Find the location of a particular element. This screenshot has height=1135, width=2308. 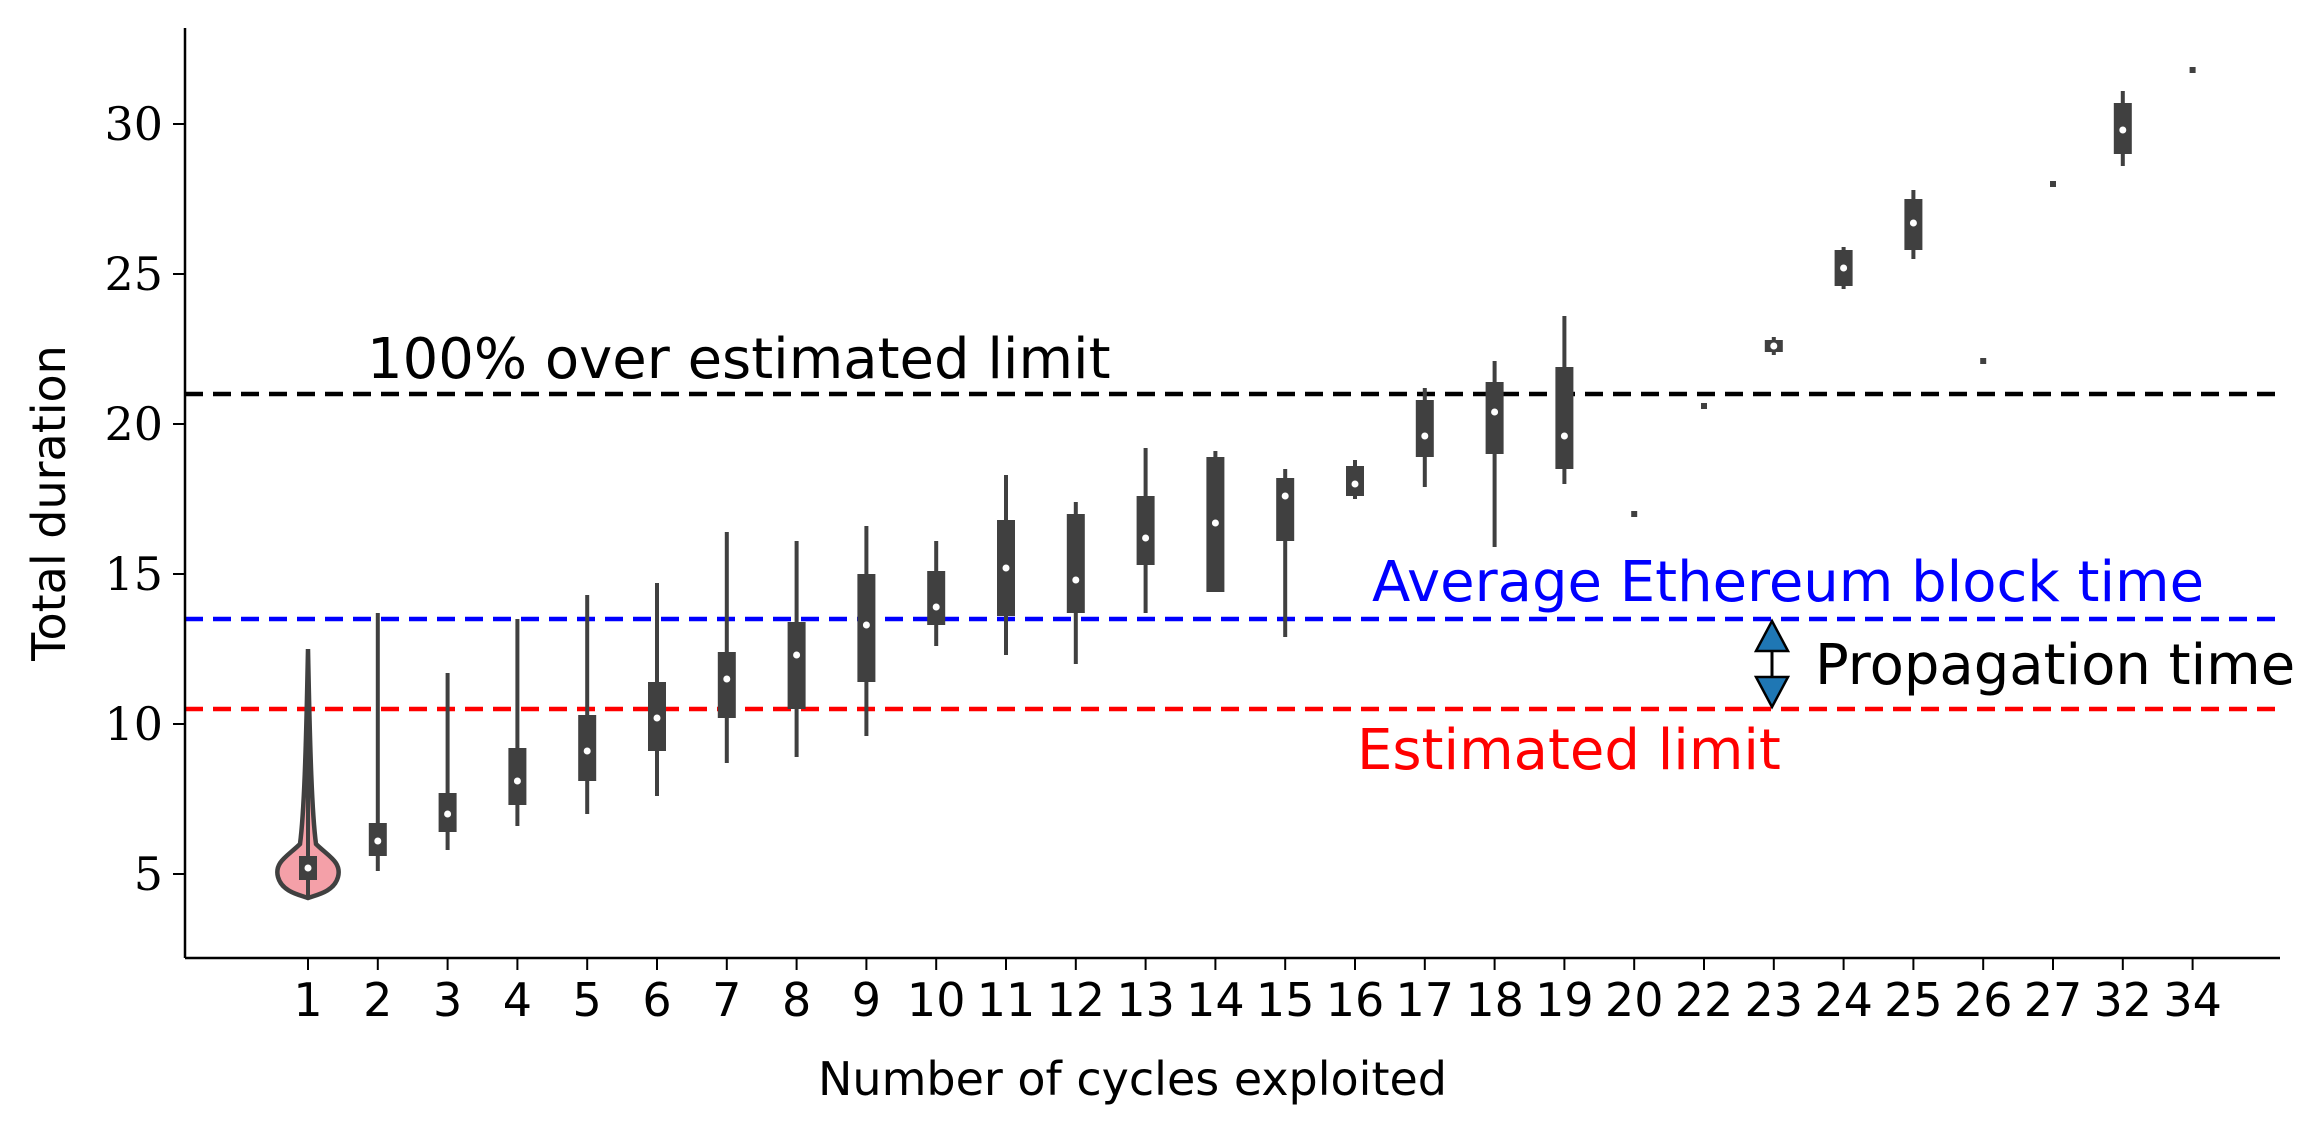

x-tick-label: 24 is located at coordinates (1843, 1000).